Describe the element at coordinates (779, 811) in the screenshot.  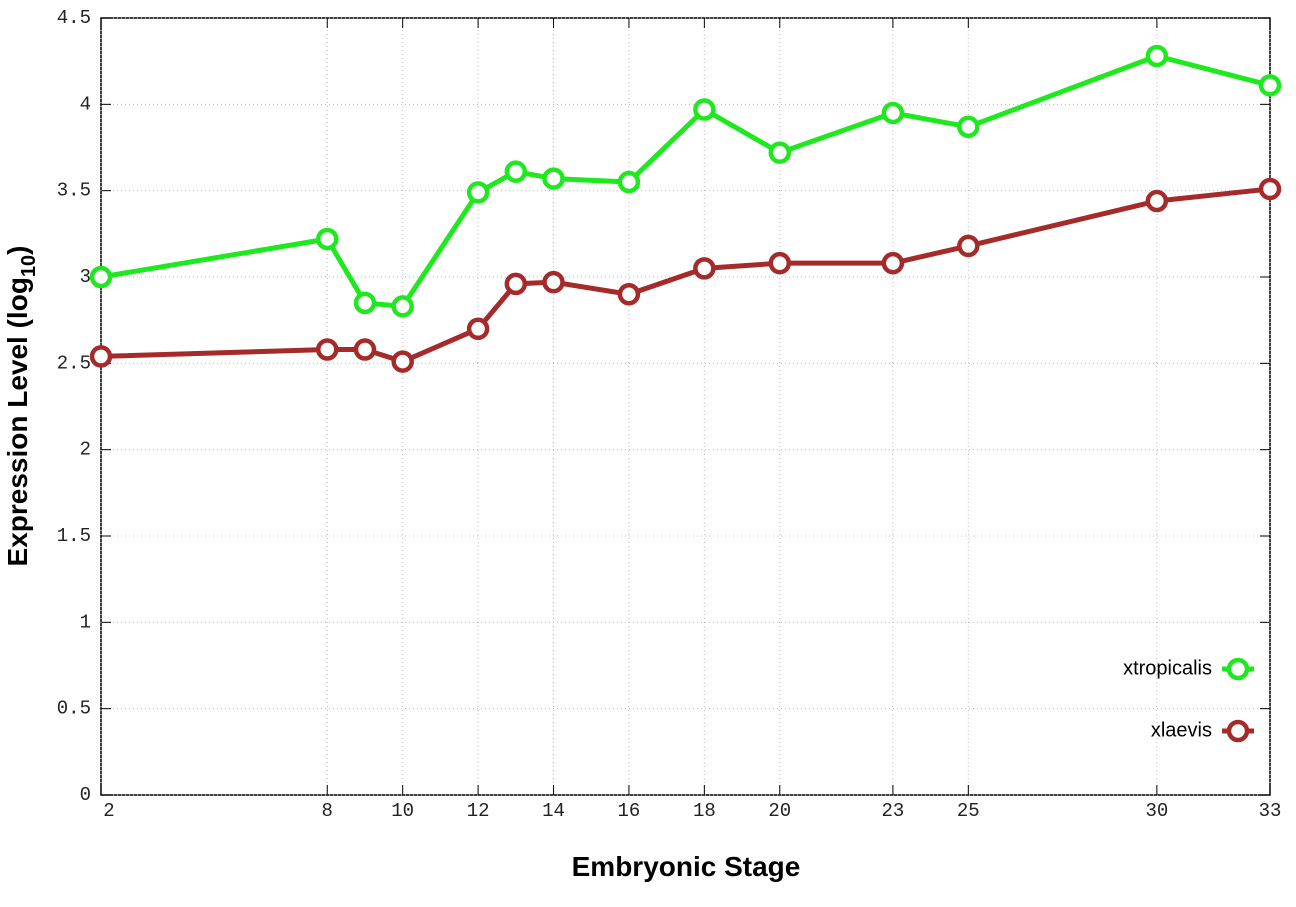
I see `x-tick-label: 20` at that location.